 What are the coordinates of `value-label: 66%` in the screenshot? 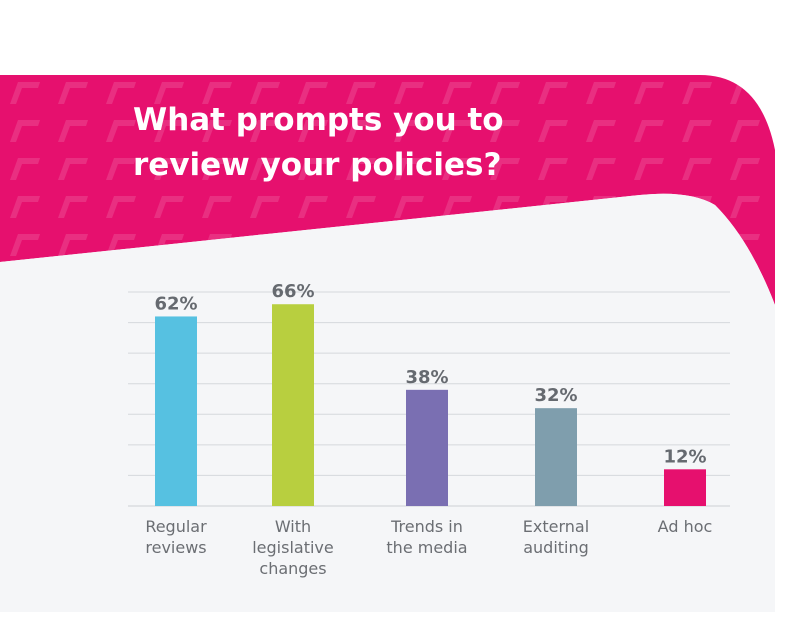 It's located at (292, 291).